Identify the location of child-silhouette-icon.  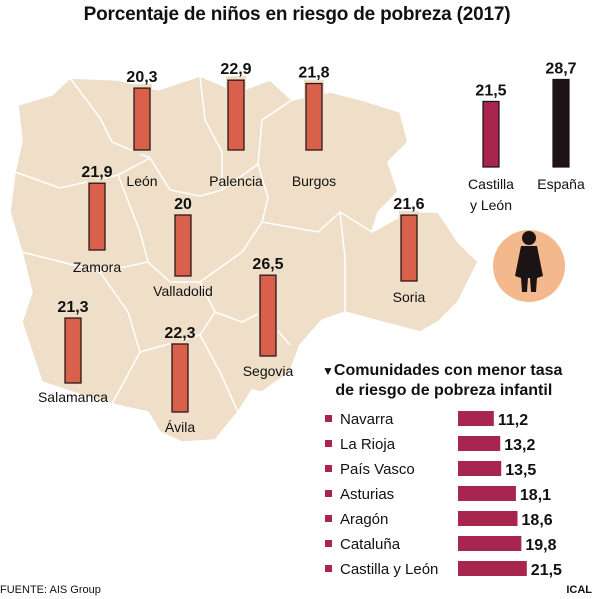
(529, 261).